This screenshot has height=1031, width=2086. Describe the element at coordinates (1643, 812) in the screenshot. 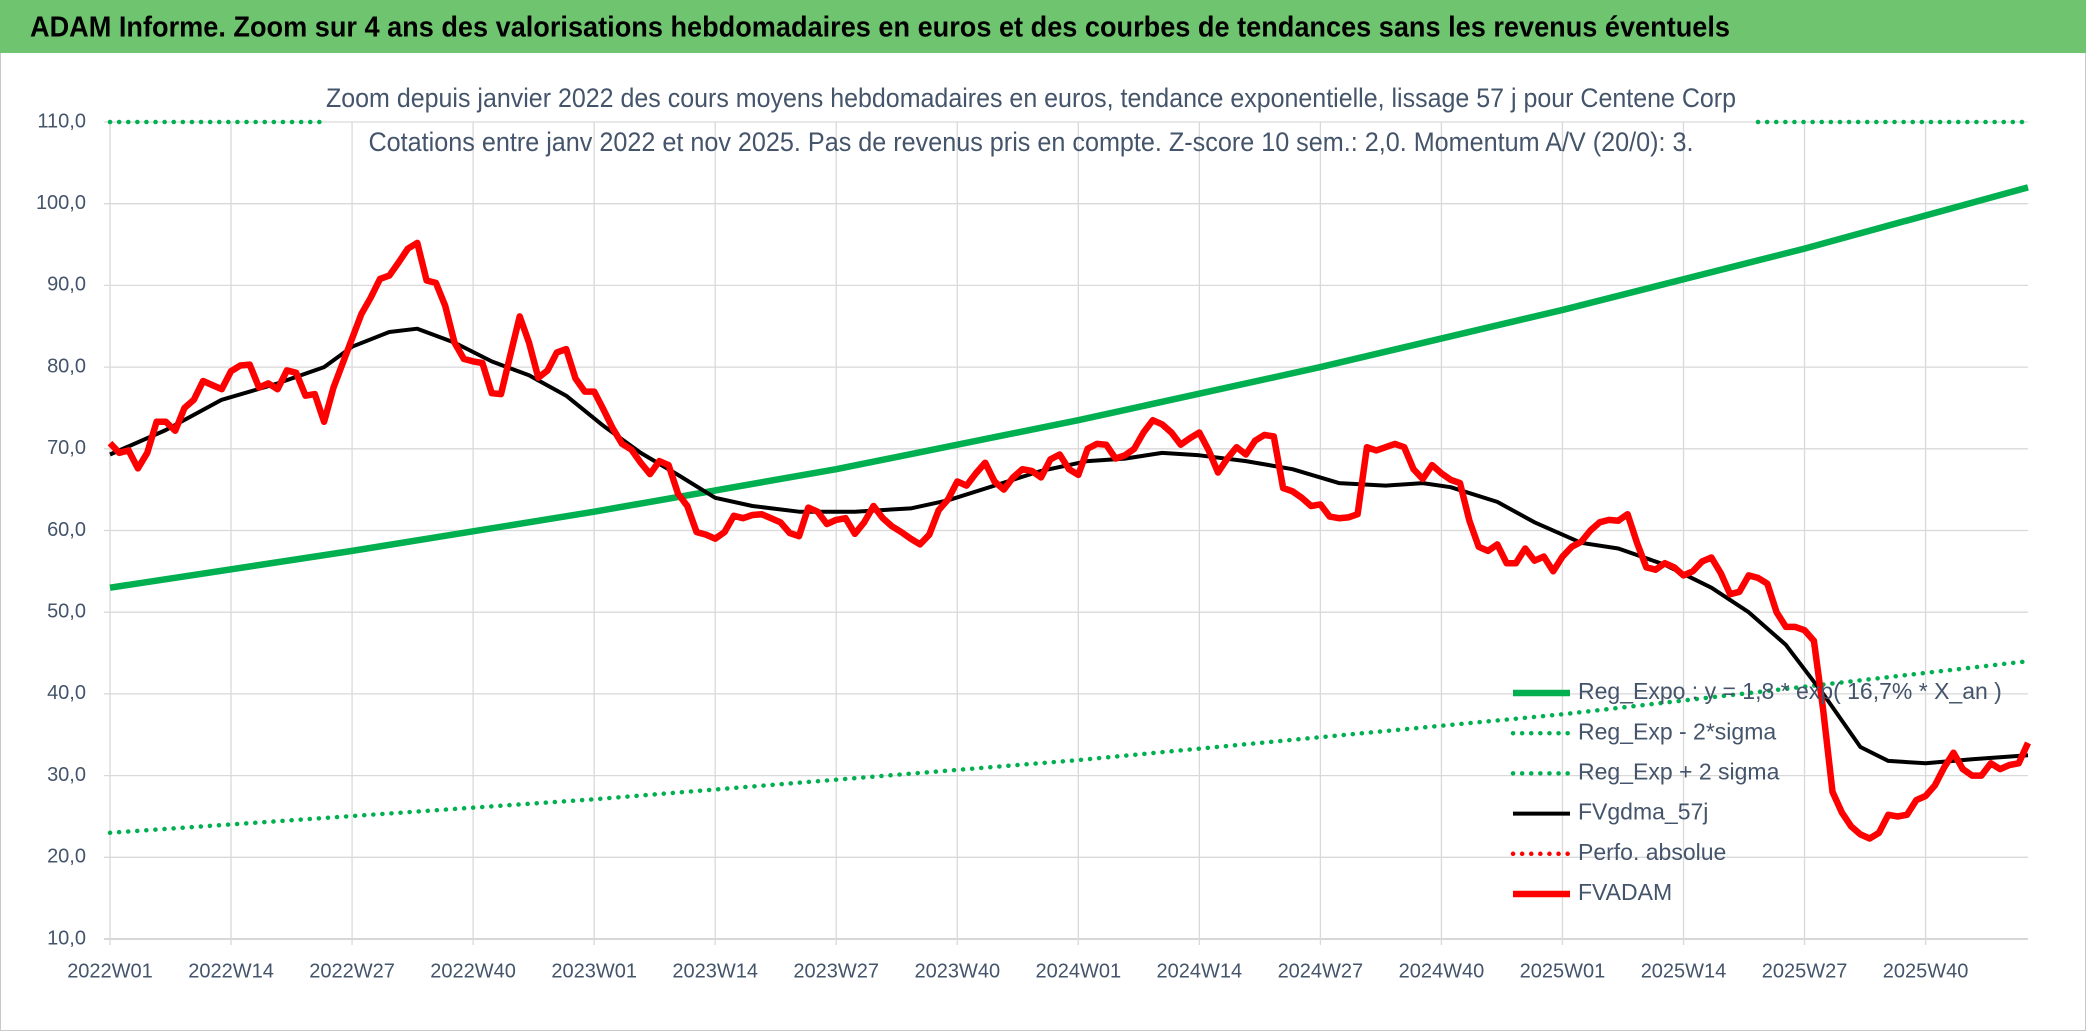

I see `legend-label: FVgdma_57j` at that location.